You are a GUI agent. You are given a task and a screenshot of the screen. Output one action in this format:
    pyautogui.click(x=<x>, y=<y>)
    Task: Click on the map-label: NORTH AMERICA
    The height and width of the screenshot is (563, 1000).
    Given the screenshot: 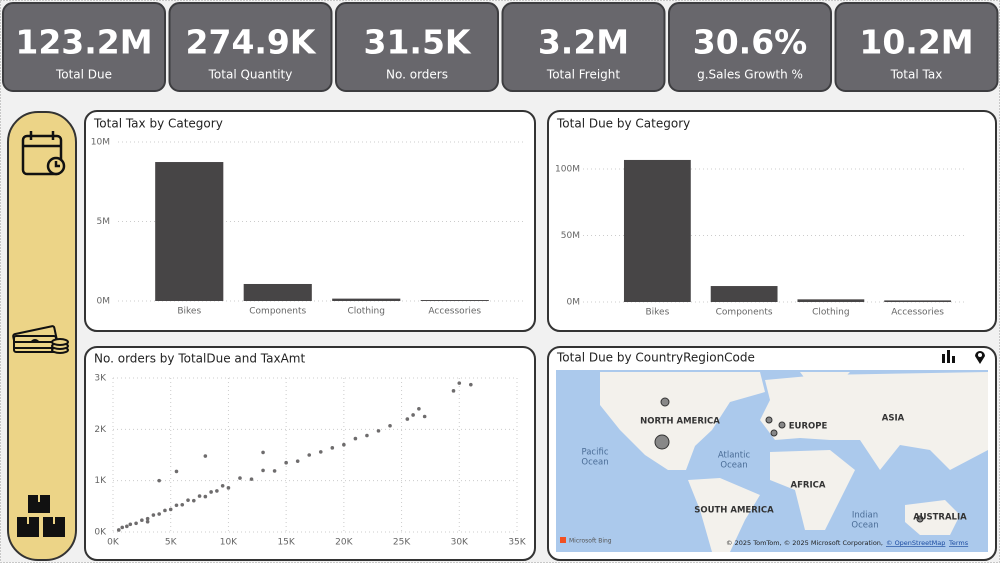 What is the action you would take?
    pyautogui.click(x=680, y=422)
    